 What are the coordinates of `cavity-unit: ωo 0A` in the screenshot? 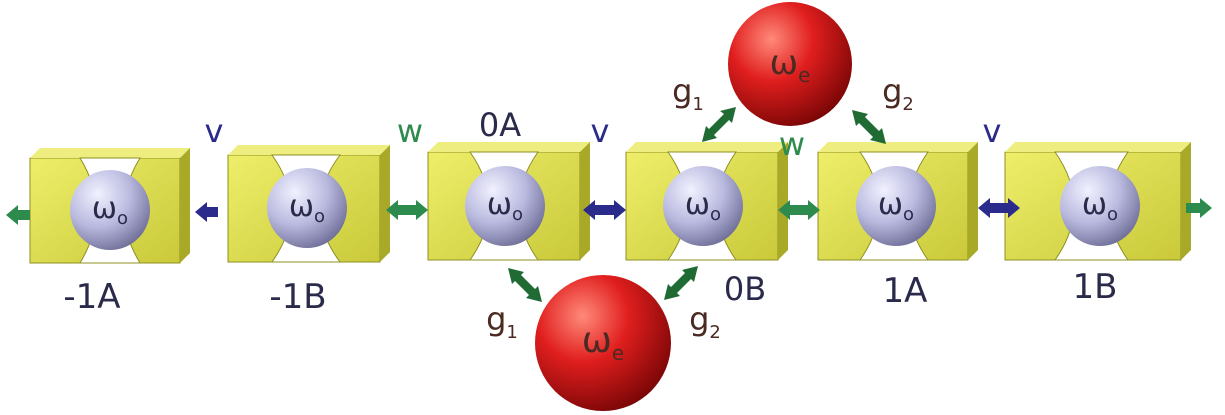 It's located at (508, 183).